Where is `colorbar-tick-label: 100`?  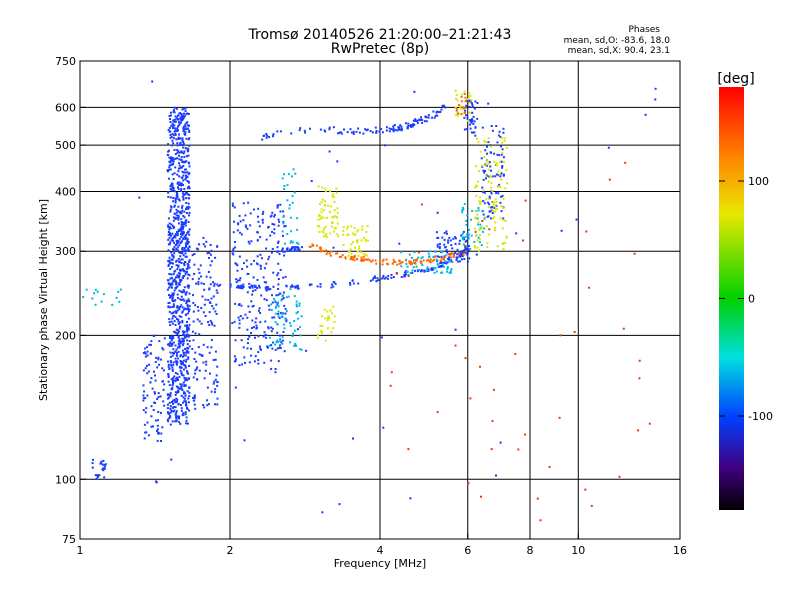 colorbar-tick-label: 100 is located at coordinates (758, 181).